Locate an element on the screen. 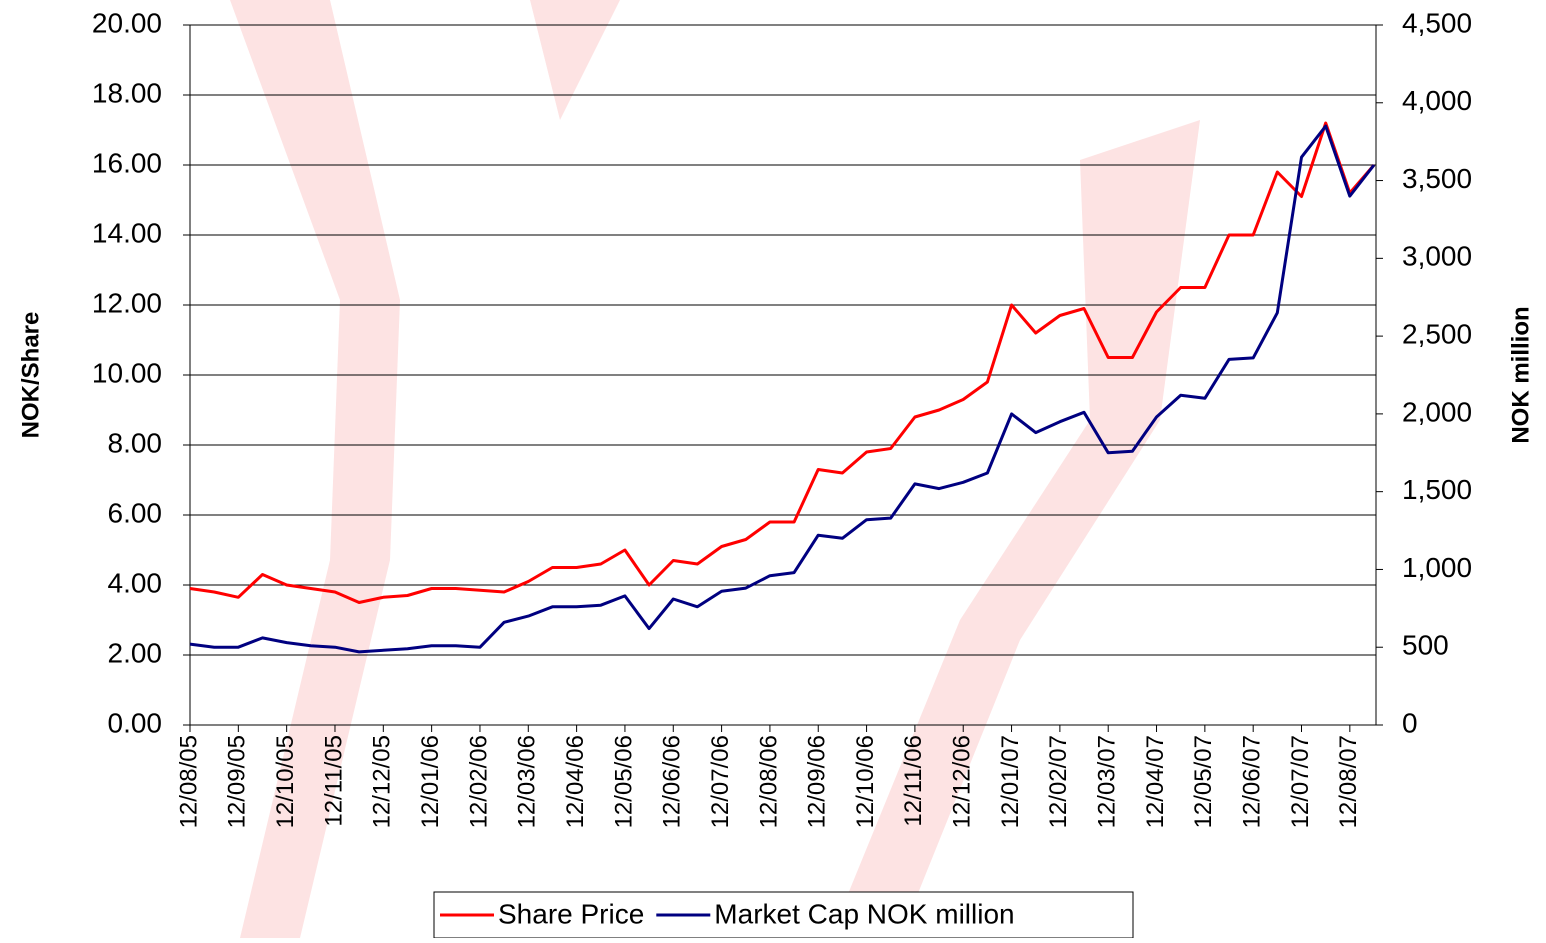 The height and width of the screenshot is (943, 1546). x-tick-label: 12/11/05 is located at coordinates (333, 781).